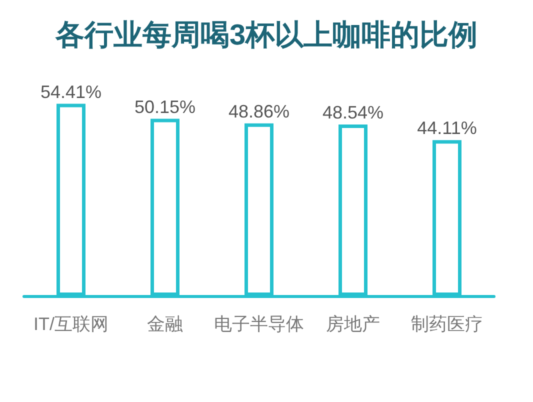 The height and width of the screenshot is (402, 533). I want to click on x-tick-label: 金融, so click(165, 324).